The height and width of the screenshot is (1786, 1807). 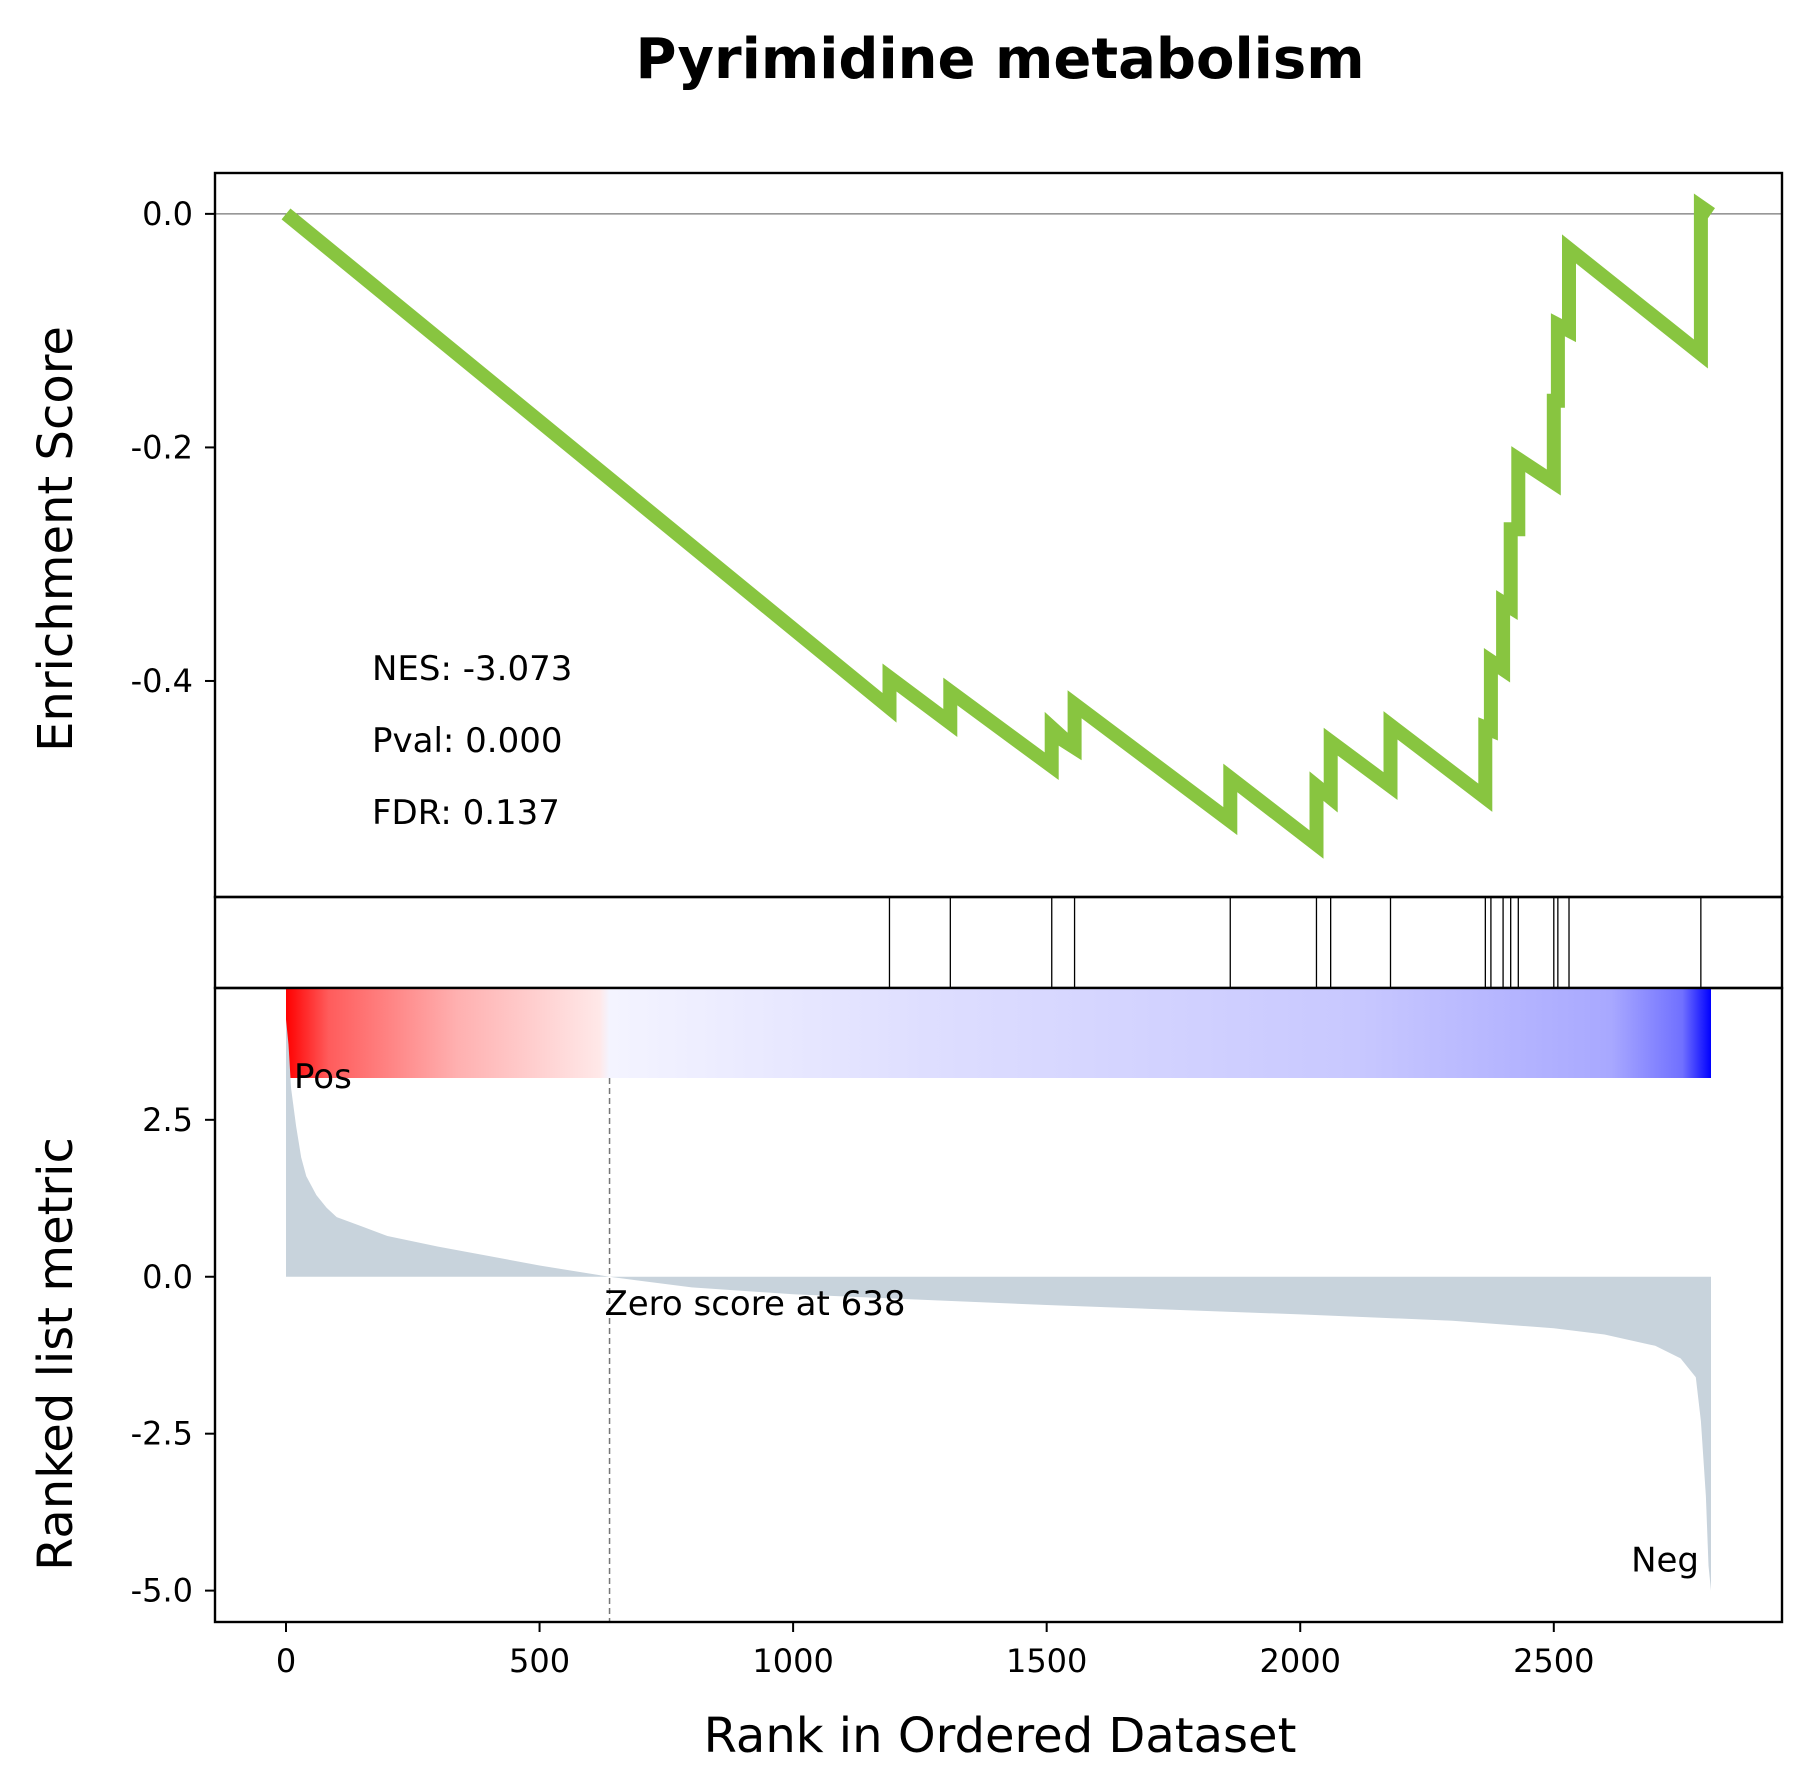 What do you see at coordinates (539, 1661) in the screenshot?
I see `x-tick-label: 500` at bounding box center [539, 1661].